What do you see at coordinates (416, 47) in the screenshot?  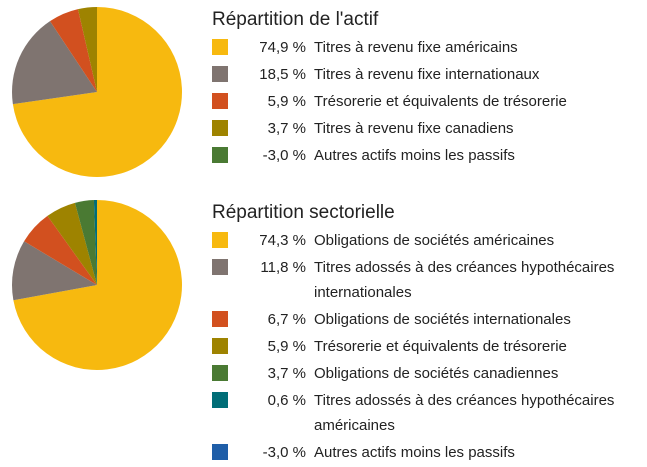 I see `legend-label: Titres à revenu fixe américains` at bounding box center [416, 47].